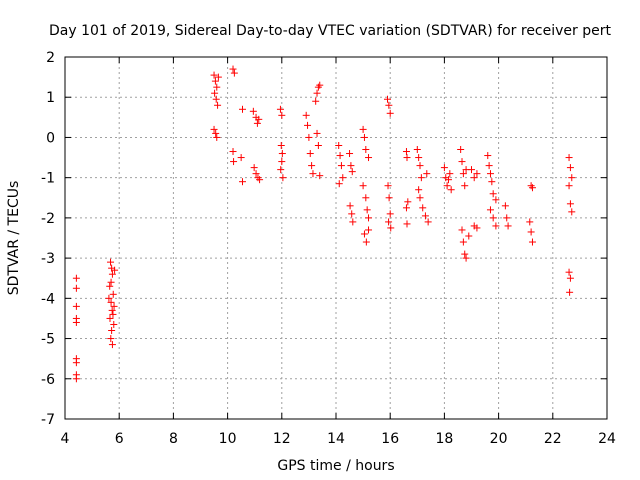 The image size is (640, 480). Describe the element at coordinates (48, 340) in the screenshot. I see `y-tick-label: -5` at that location.